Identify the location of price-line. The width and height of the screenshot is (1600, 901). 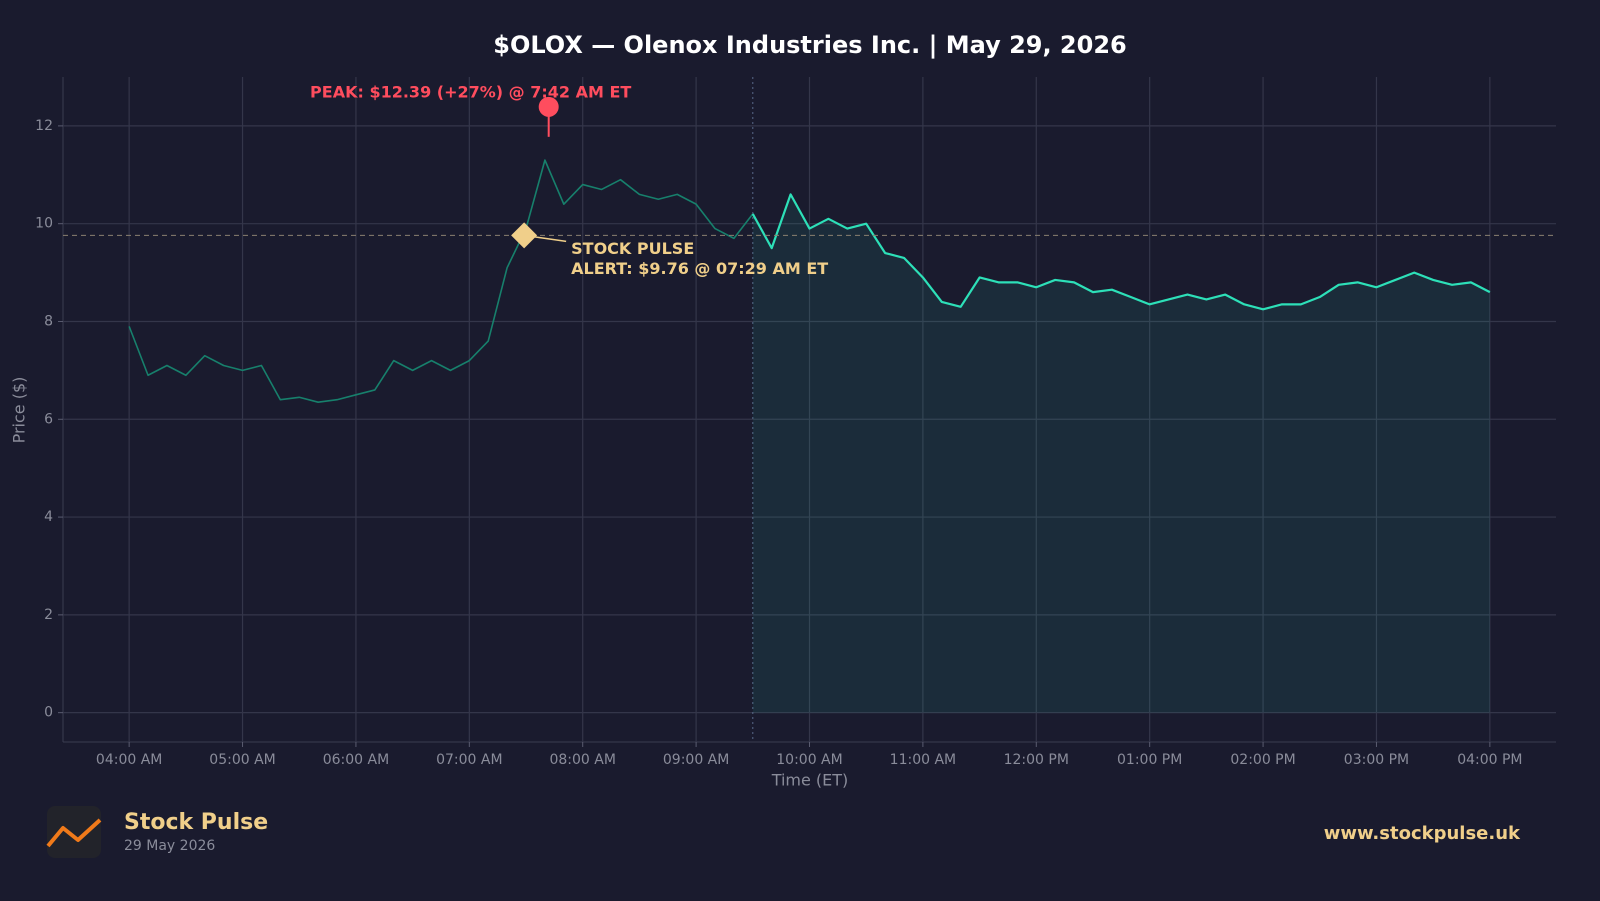
(1121, 252).